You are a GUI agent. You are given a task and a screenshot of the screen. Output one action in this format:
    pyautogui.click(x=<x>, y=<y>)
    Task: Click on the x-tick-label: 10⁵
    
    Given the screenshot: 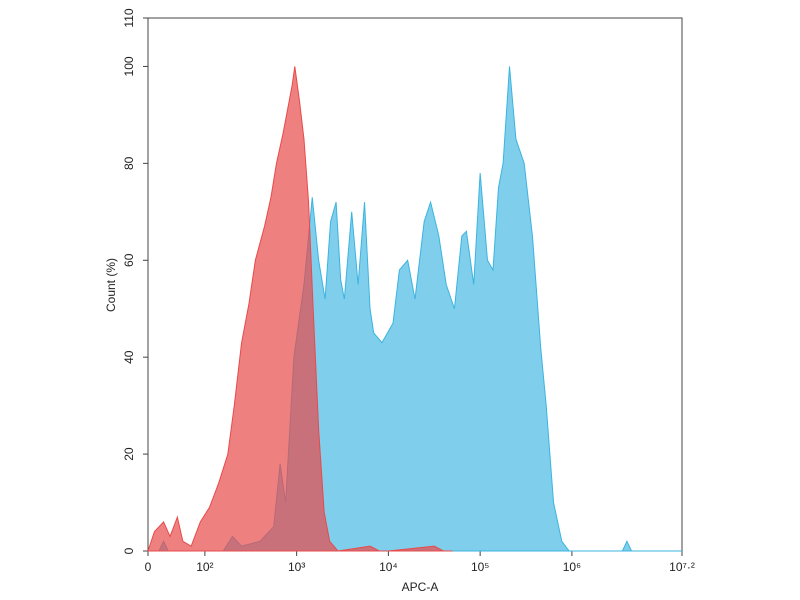 What is the action you would take?
    pyautogui.click(x=480, y=567)
    